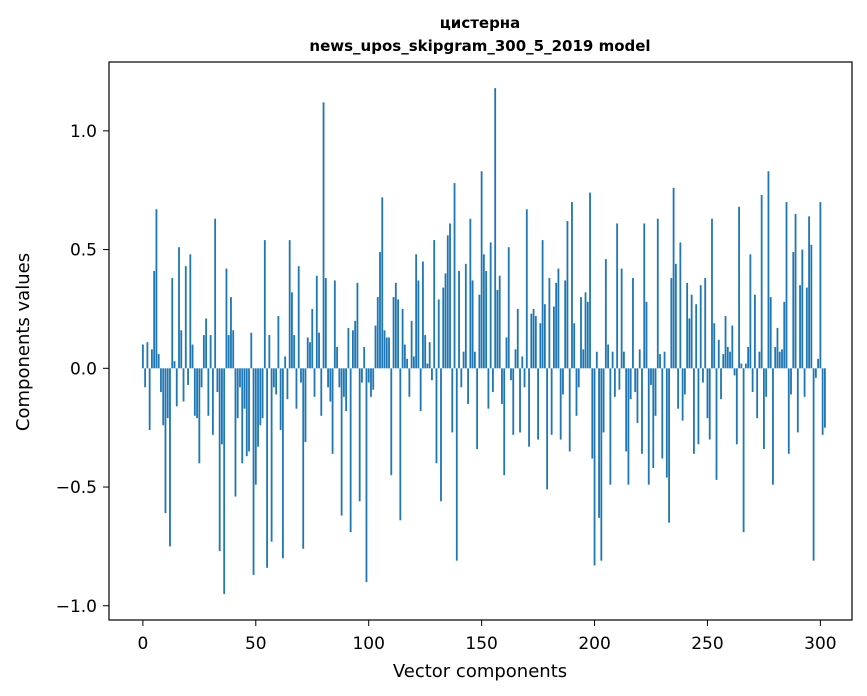 The image size is (867, 696). Describe the element at coordinates (83, 132) in the screenshot. I see `y-tick-label: 1.0` at that location.